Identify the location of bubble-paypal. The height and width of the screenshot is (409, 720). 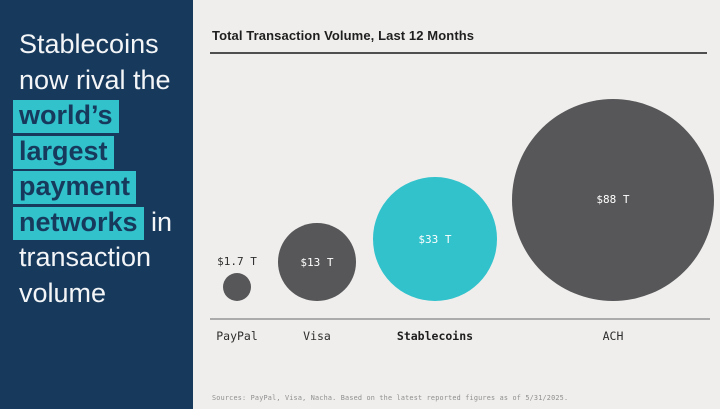
(237, 286).